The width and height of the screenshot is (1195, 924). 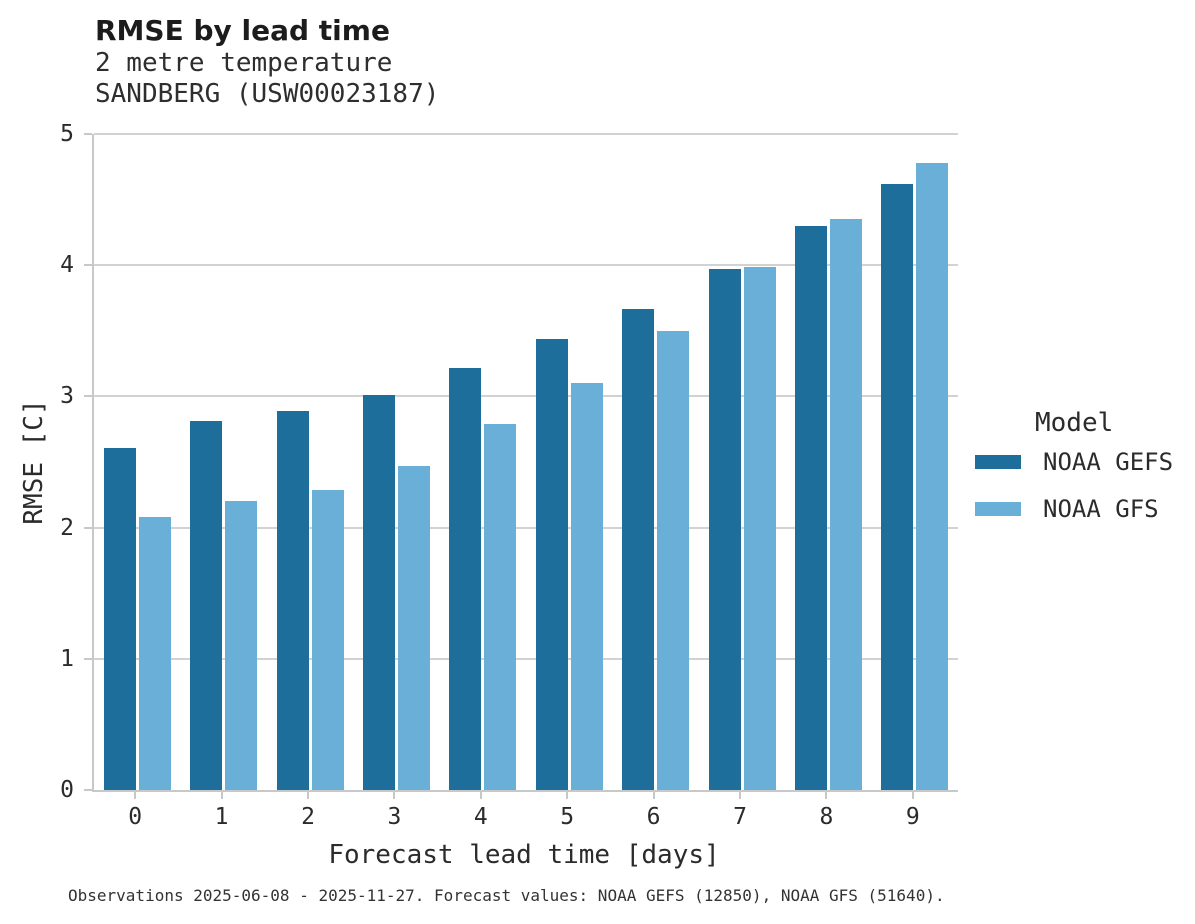 I want to click on legend-item-noaa-gefs: NOAA GEFS, so click(x=1074, y=462).